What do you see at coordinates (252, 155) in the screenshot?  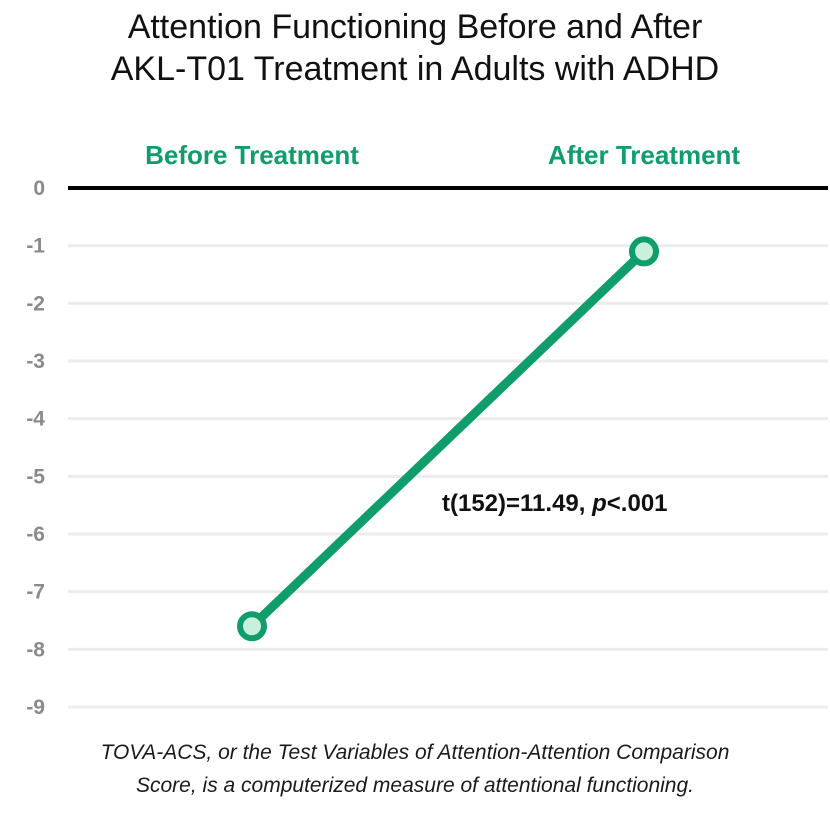 I see `category-label: Before Treatment` at bounding box center [252, 155].